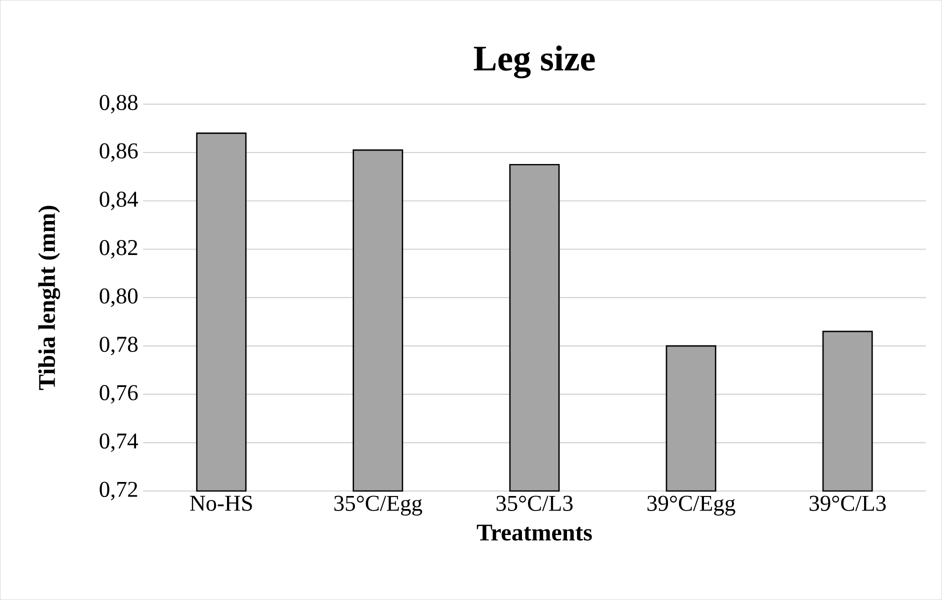 The image size is (942, 600). What do you see at coordinates (119, 152) in the screenshot?
I see `y-tick-label: 0,86` at bounding box center [119, 152].